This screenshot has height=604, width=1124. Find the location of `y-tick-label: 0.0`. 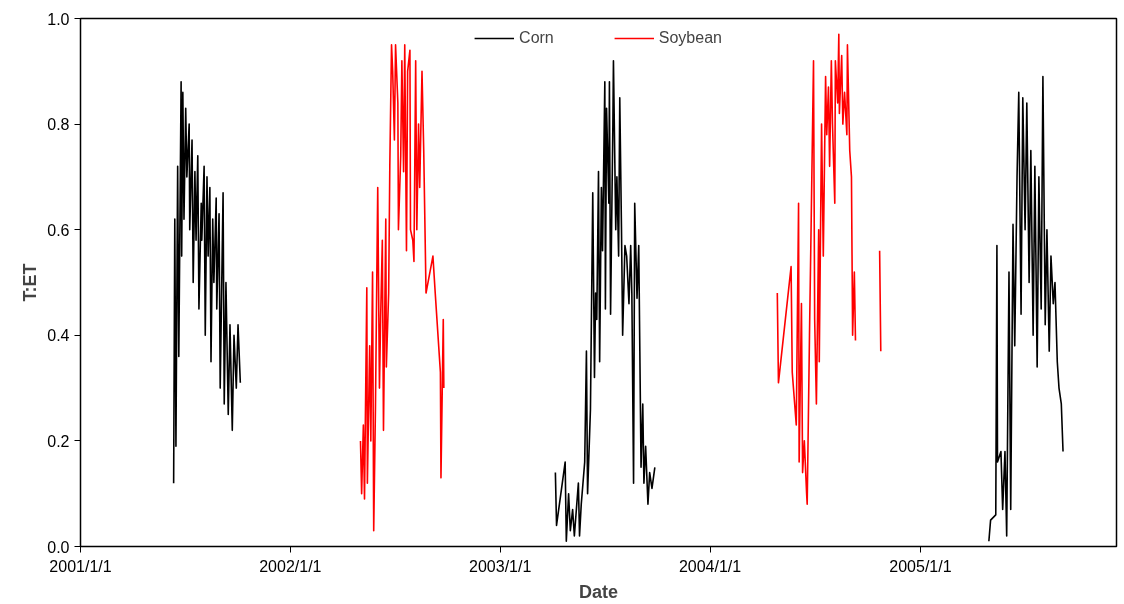

y-tick-label: 0.0 is located at coordinates (58, 547).